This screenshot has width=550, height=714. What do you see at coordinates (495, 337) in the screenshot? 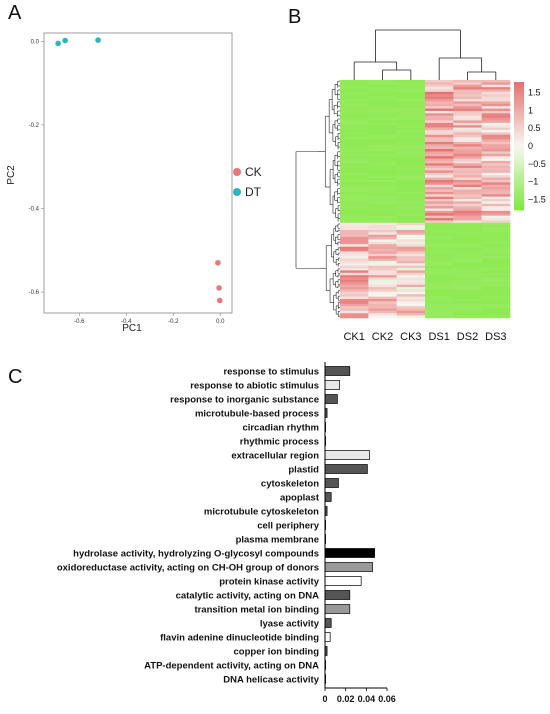
I see `heatmap-column-label: DS3` at bounding box center [495, 337].